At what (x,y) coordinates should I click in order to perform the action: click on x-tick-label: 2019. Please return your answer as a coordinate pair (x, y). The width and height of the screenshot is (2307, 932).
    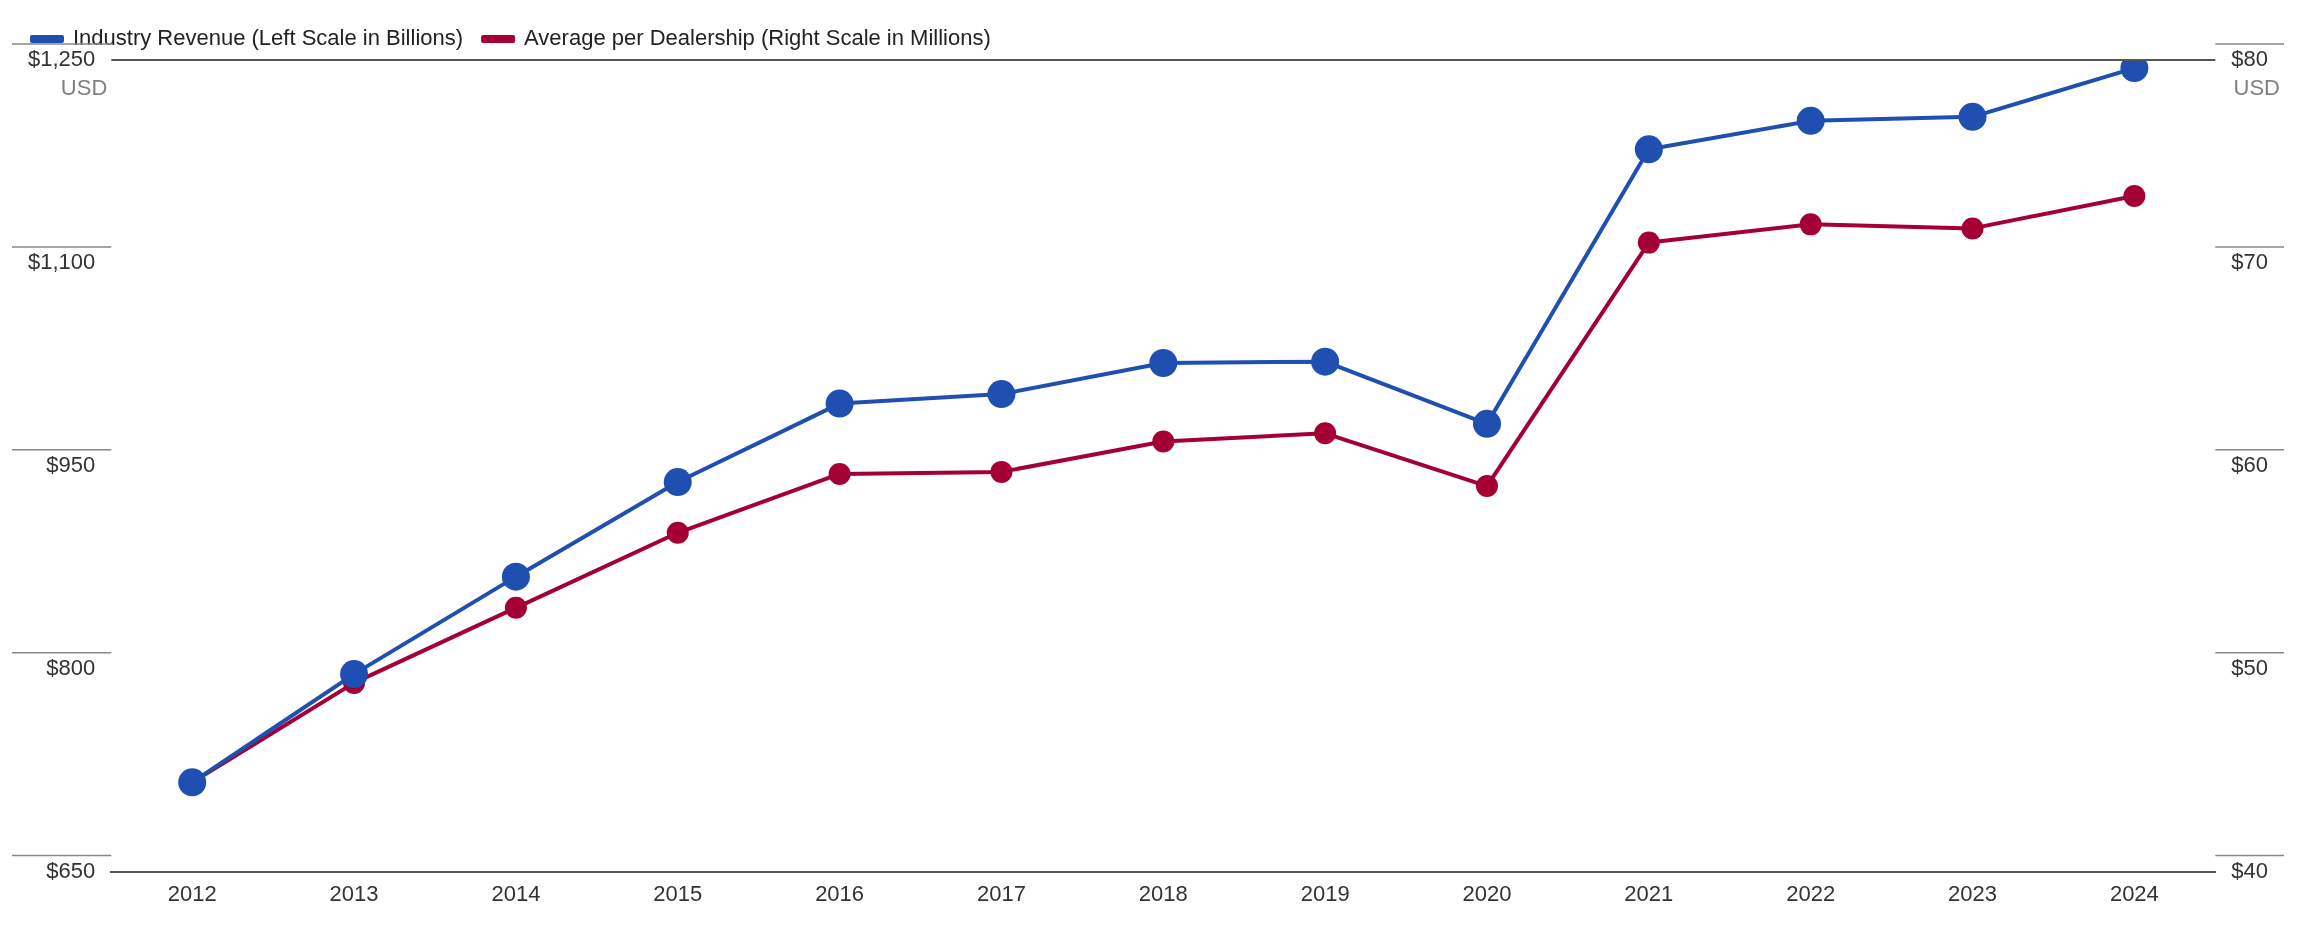
    Looking at the image, I should click on (1325, 893).